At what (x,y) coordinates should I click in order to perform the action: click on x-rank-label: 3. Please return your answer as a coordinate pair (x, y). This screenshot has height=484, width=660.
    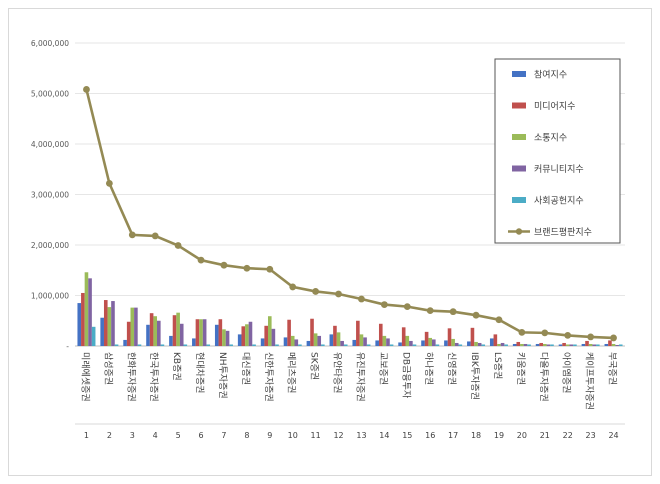
    Looking at the image, I should click on (132, 435).